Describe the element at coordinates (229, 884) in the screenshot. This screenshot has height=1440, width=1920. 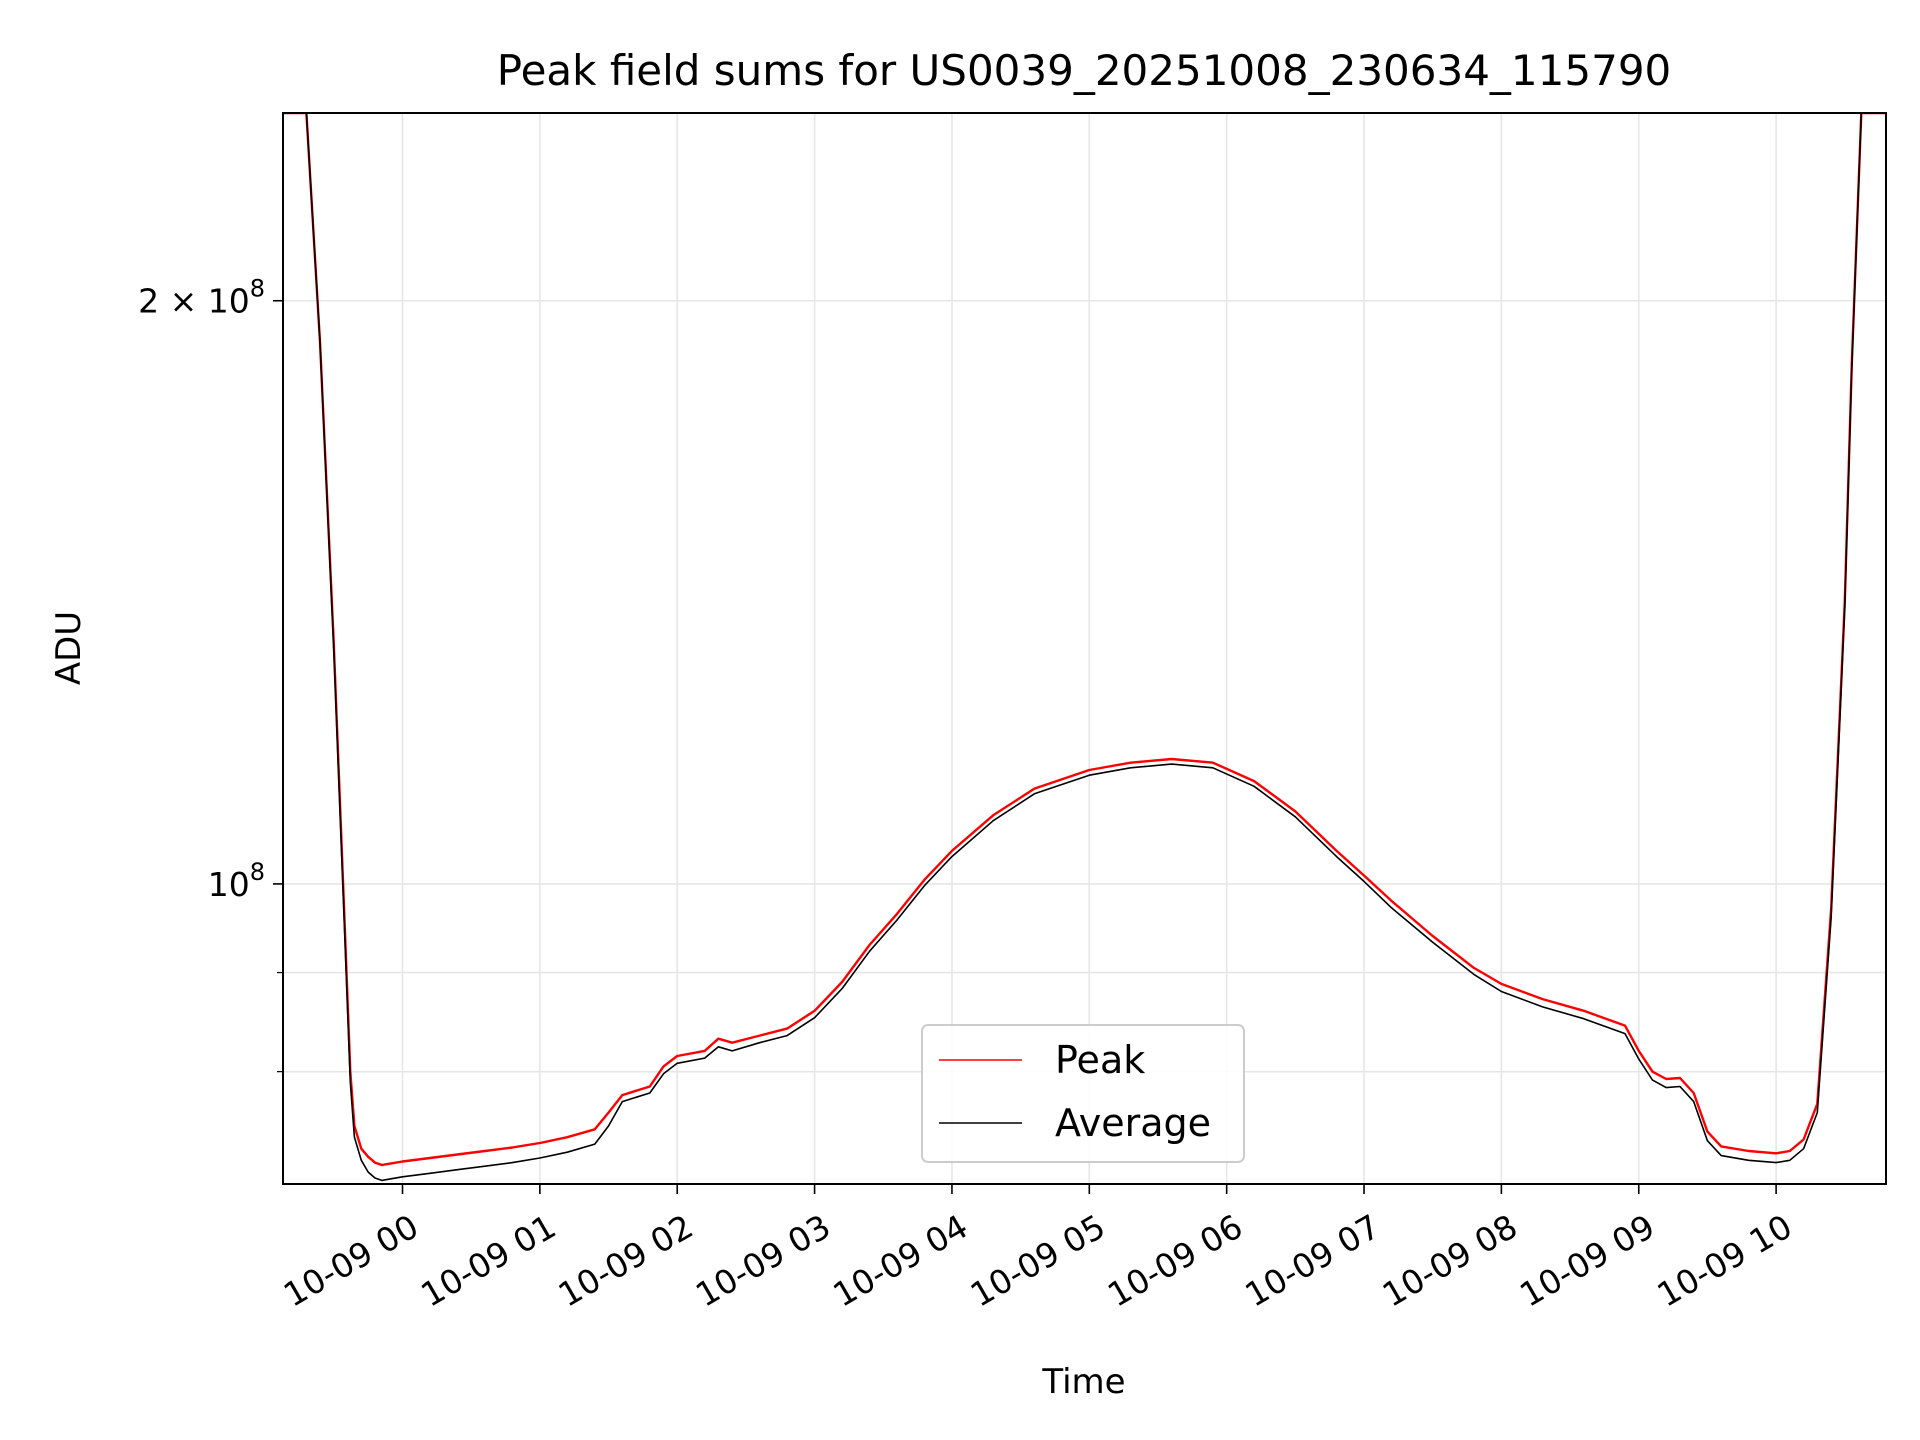
I see `y-tick-label-mantissa: 10` at that location.